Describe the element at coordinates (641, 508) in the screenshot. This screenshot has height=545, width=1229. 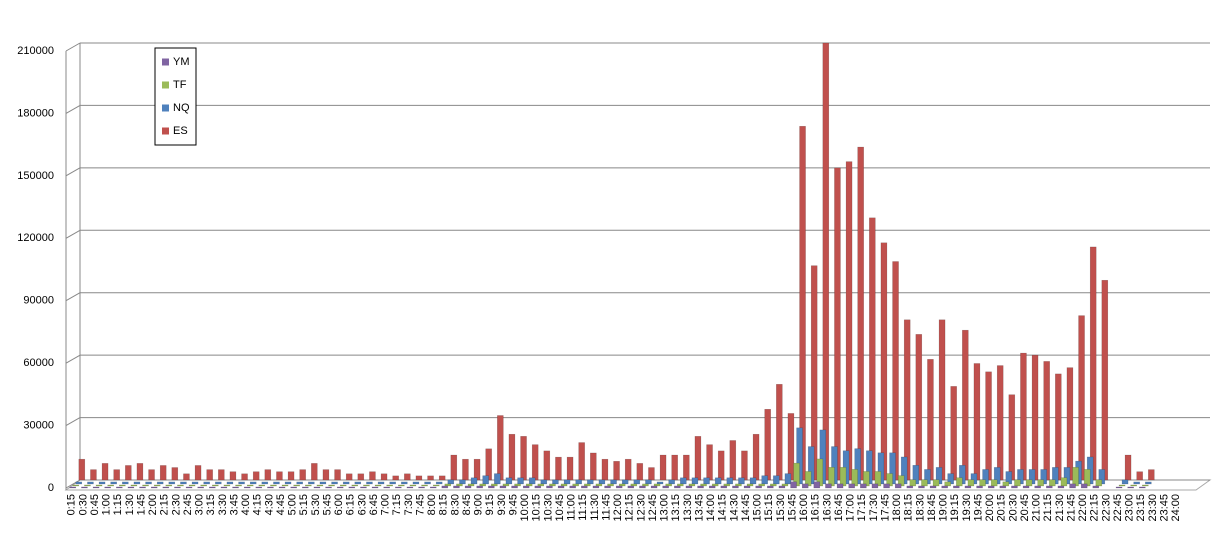
I see `x-tick-label: 12:30` at that location.